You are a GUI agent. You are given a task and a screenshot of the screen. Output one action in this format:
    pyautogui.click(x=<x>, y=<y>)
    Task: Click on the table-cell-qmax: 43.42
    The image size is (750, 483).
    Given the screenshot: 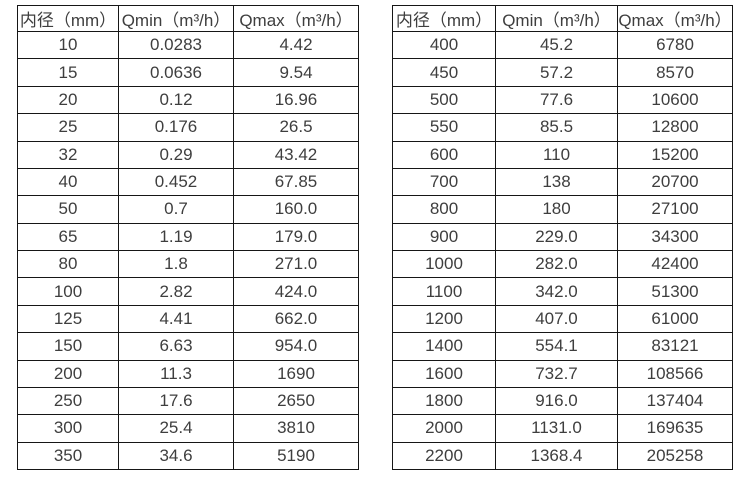 What is the action you would take?
    pyautogui.click(x=296, y=154)
    